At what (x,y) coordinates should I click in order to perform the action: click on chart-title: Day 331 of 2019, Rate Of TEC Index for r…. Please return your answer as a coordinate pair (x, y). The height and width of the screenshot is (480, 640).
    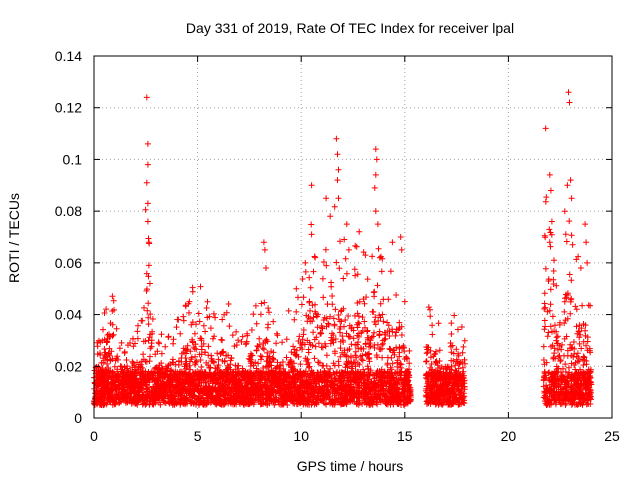
    Looking at the image, I should click on (350, 28).